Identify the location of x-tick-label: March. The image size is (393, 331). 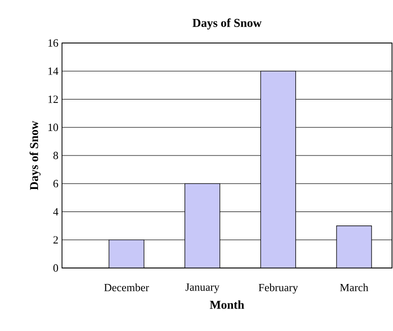
(354, 288).